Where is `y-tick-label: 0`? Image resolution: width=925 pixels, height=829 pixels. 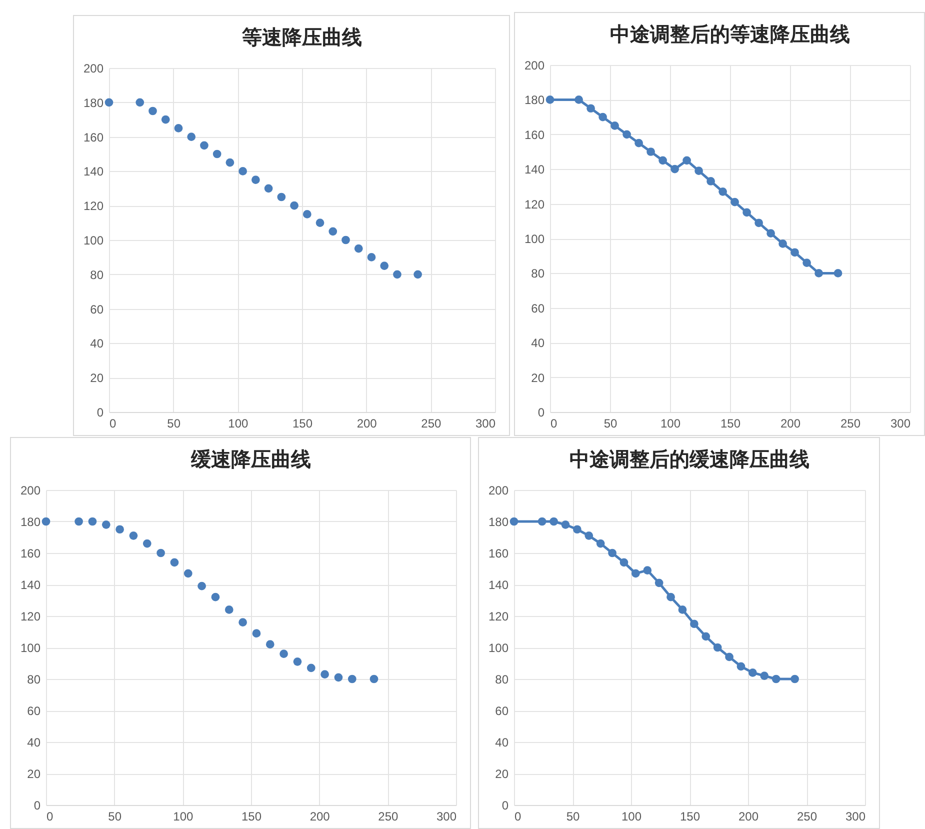
y-tick-label: 0 is located at coordinates (505, 805).